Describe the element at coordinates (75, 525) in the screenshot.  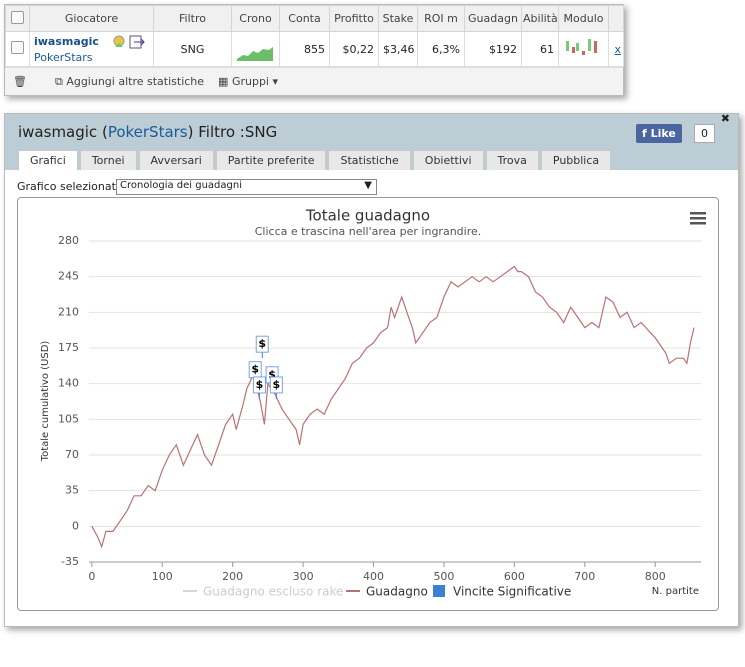
I see `y-tick-label: 0` at that location.